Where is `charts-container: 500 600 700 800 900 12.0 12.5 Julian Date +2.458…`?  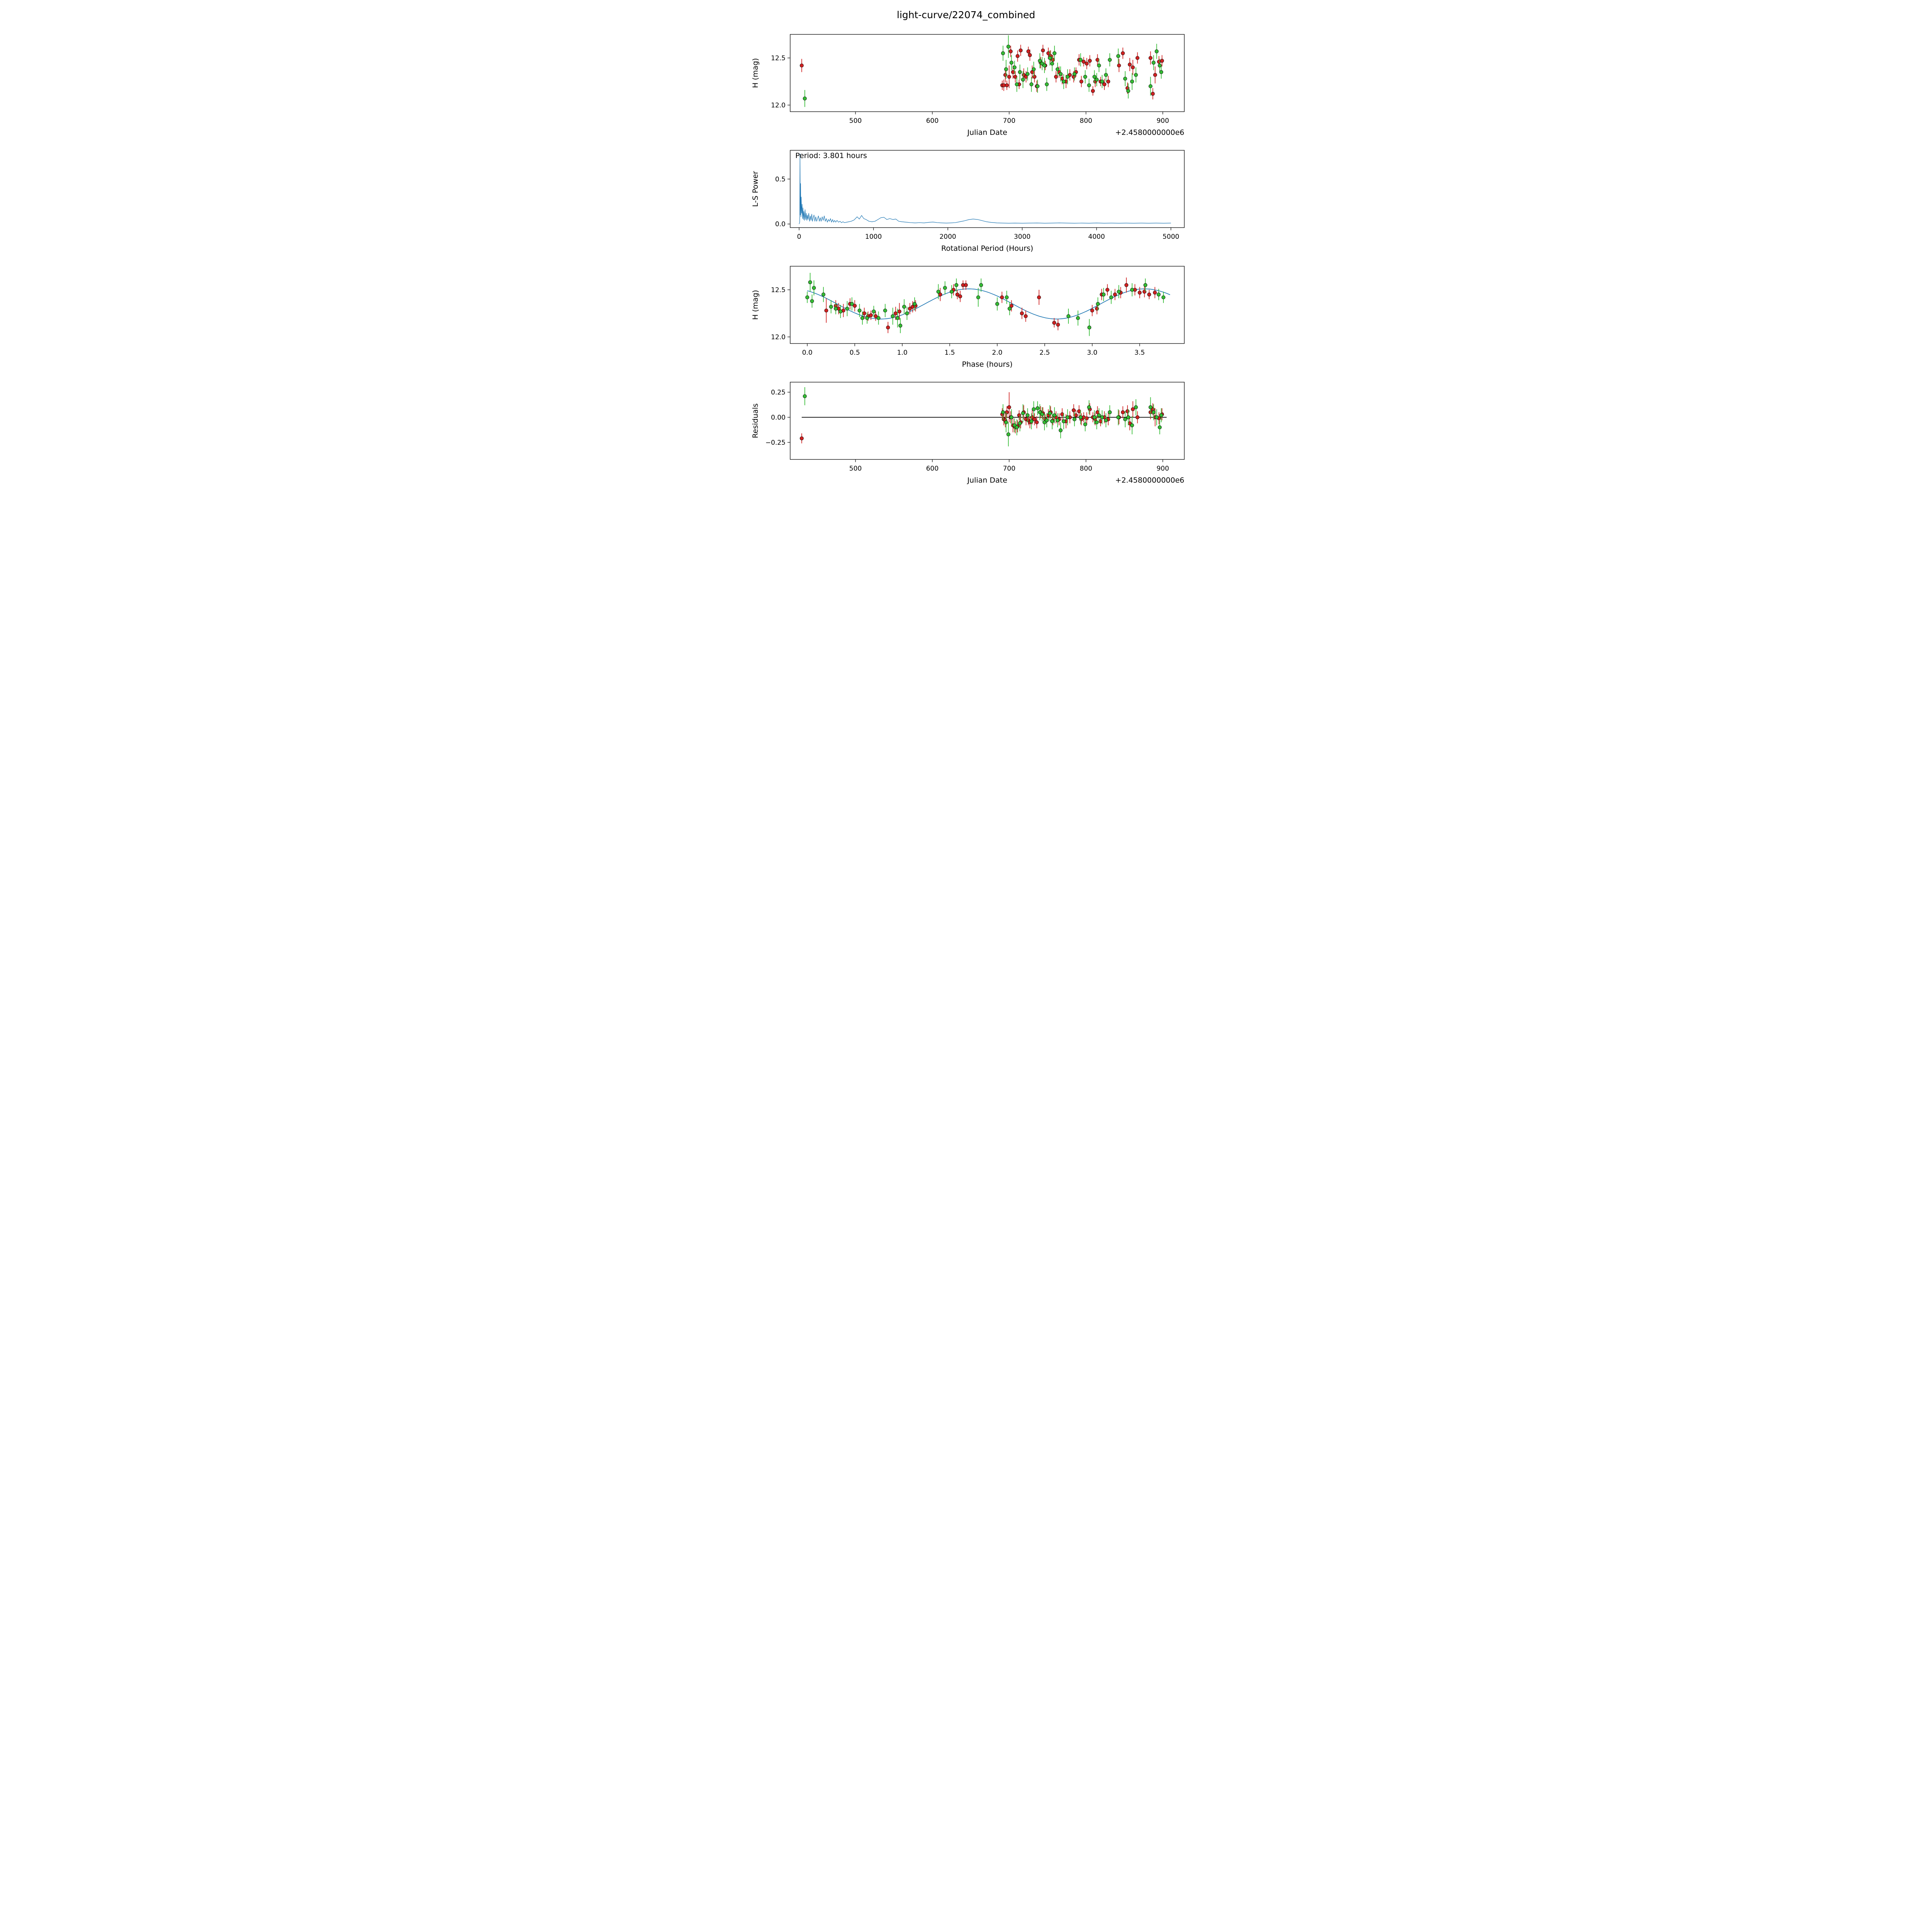 charts-container: 500 600 700 800 900 12.0 12.5 Julian Date +2.458… is located at coordinates (966, 262).